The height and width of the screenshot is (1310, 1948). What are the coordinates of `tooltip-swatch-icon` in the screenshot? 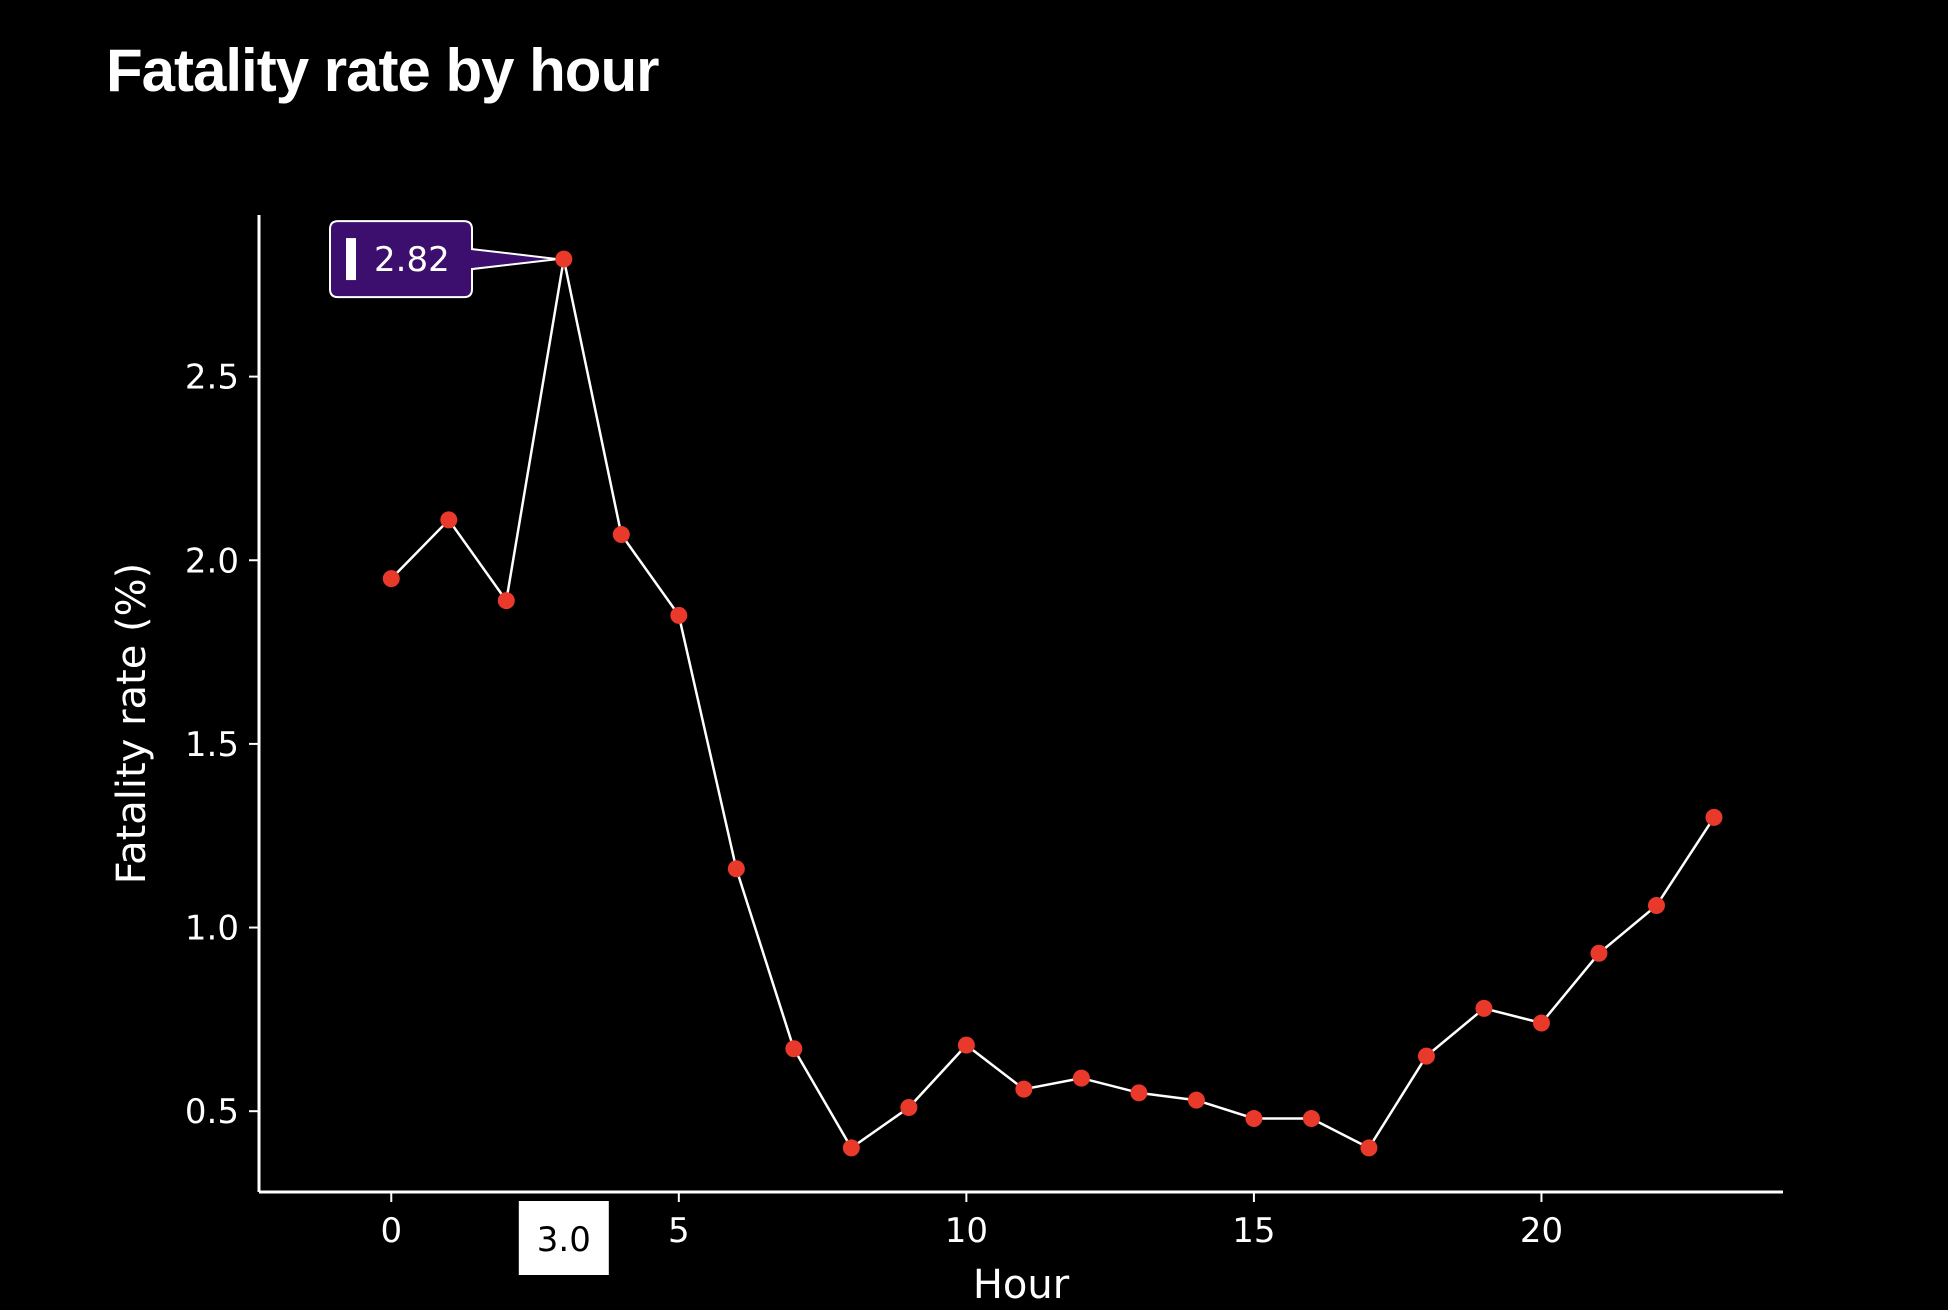 It's located at (351, 259).